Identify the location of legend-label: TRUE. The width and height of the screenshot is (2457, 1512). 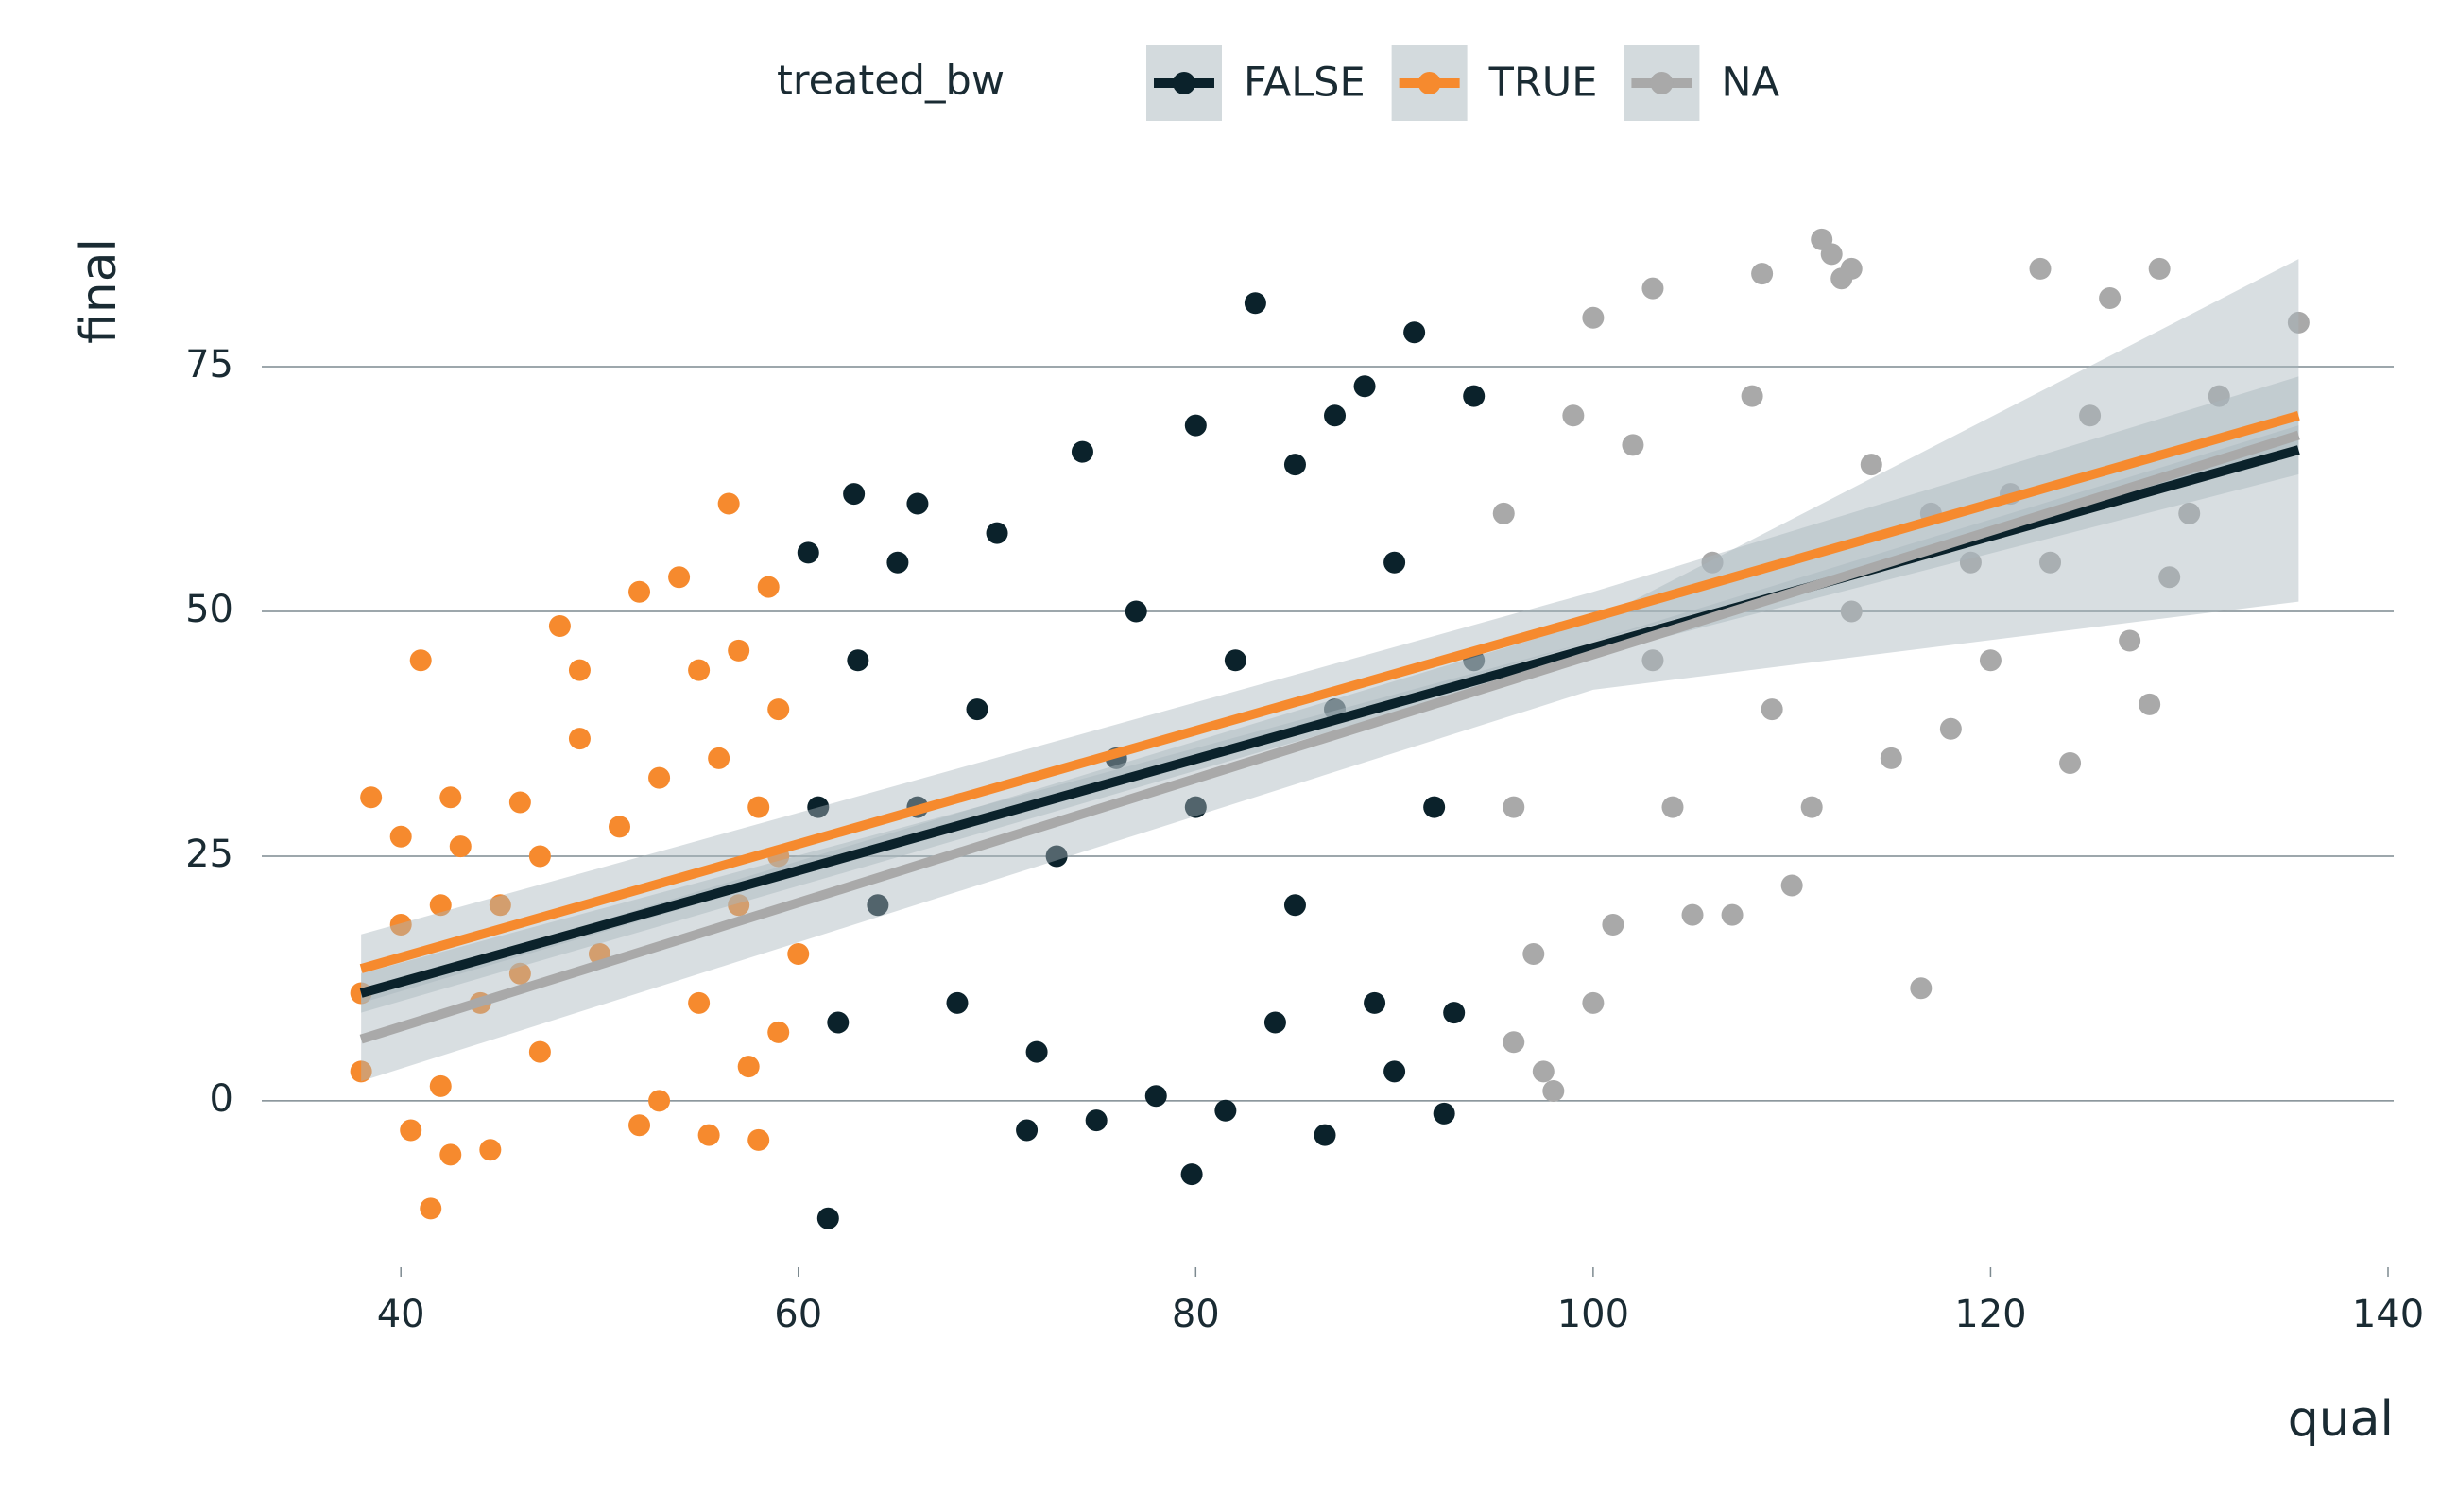
(1543, 83).